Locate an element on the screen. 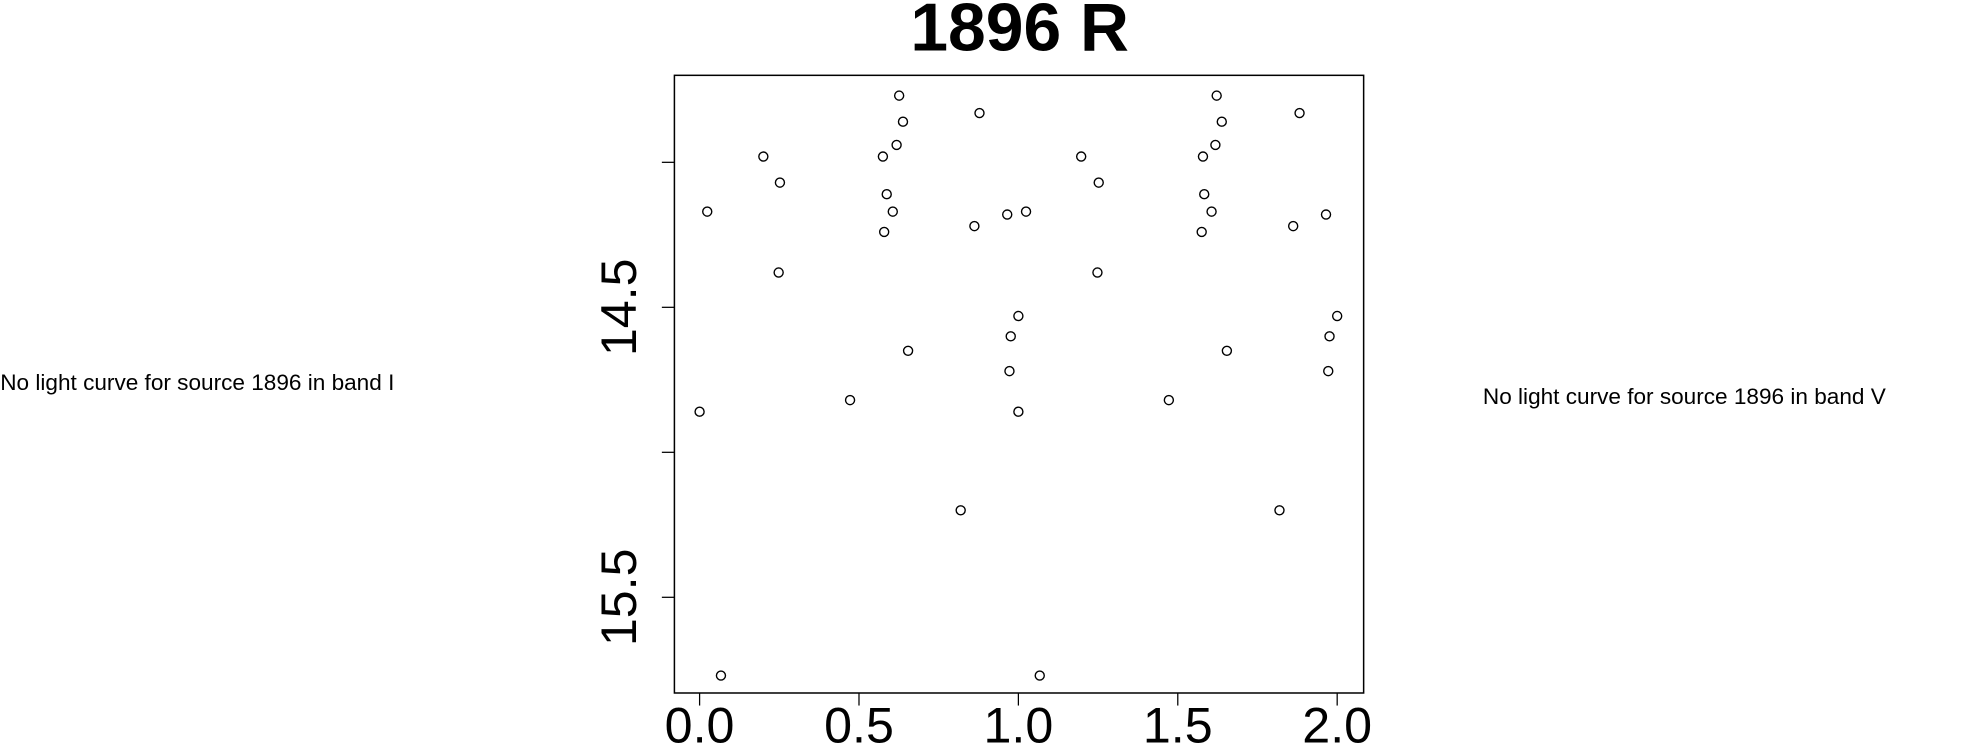  x-tick-label: 2.0 is located at coordinates (1337, 725).